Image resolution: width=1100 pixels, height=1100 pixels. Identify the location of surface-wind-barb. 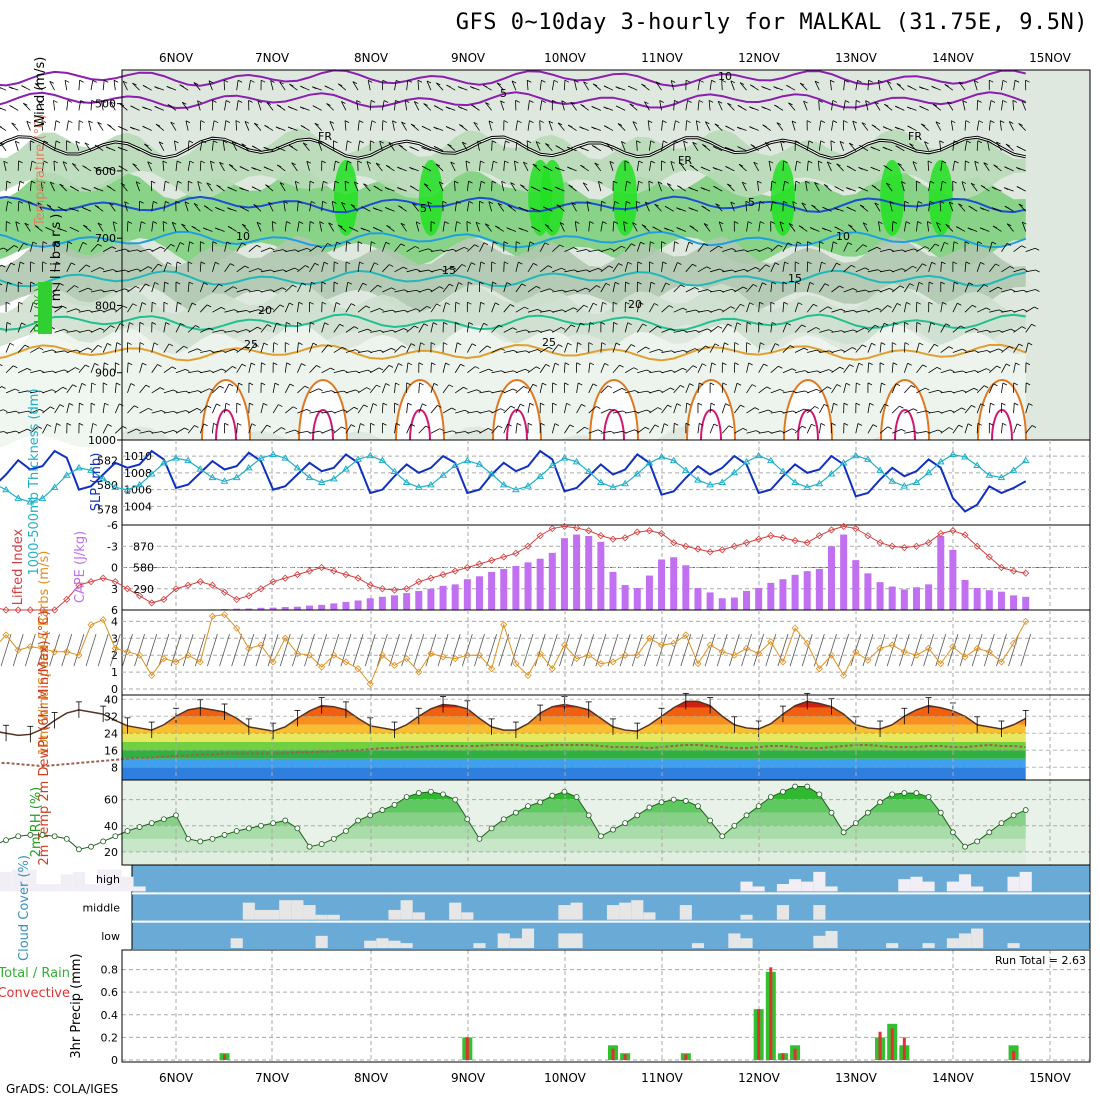
(649, 650).